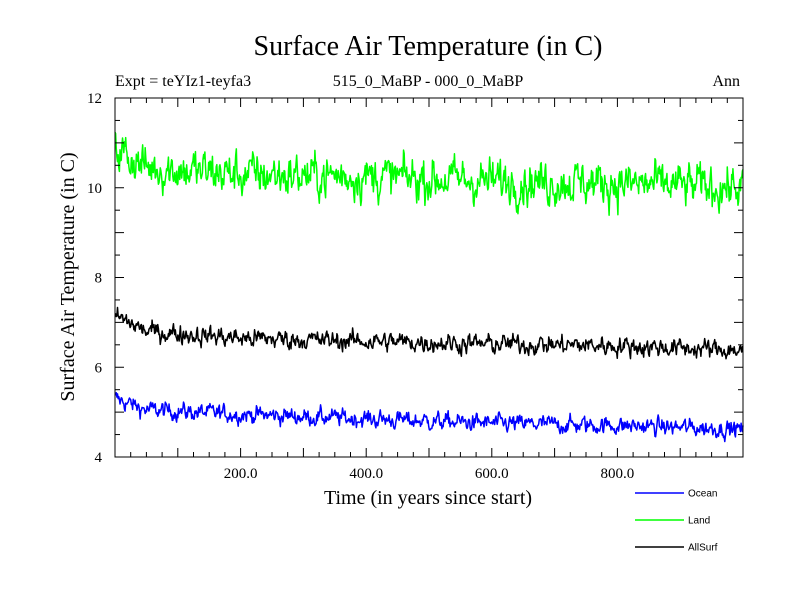  Describe the element at coordinates (241, 474) in the screenshot. I see `x-tick-label: 200.0` at that location.